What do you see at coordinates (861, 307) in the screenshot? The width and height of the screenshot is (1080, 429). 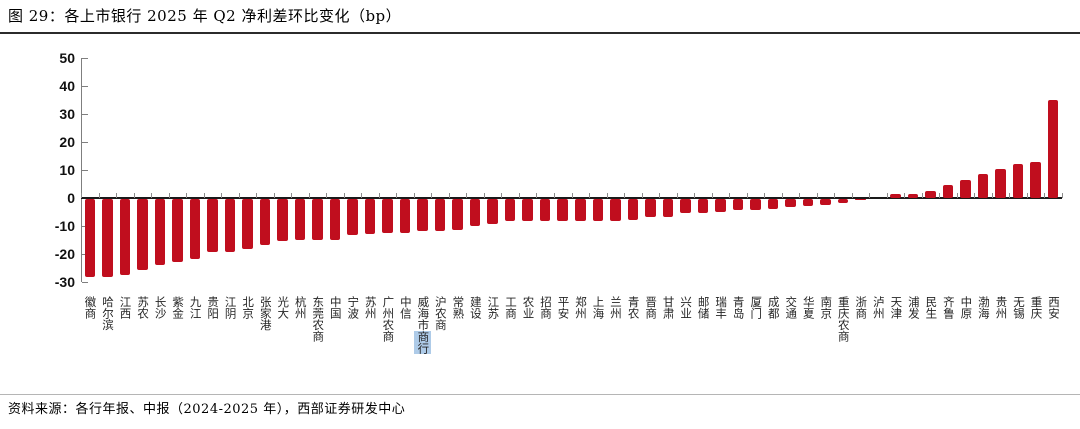 I see `x-axis-label: 浙商` at bounding box center [861, 307].